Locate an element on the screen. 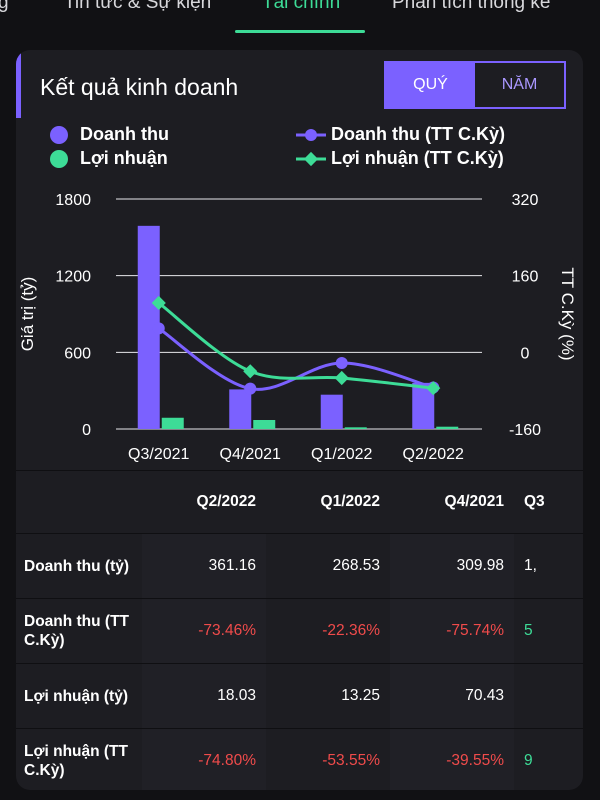 The height and width of the screenshot is (800, 600). row-label: Lợi nhuận (TT C.Kỳ) is located at coordinates (76, 761).